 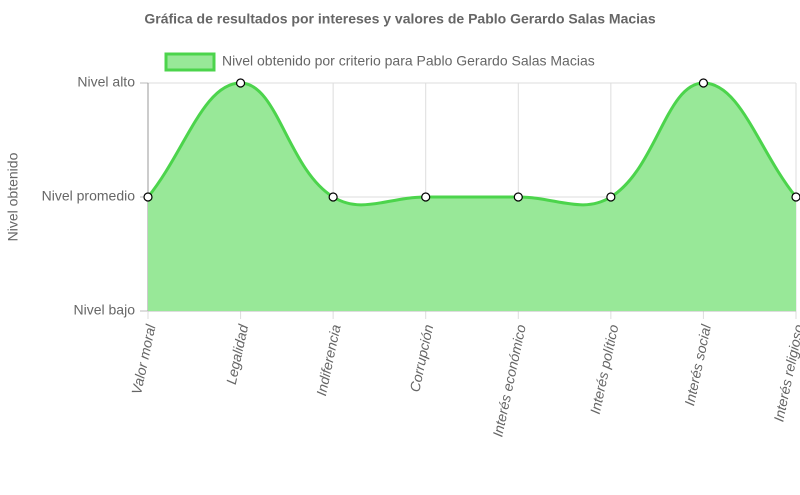 What do you see at coordinates (105, 310) in the screenshot?
I see `y-tick-label: Nivel bajo` at bounding box center [105, 310].